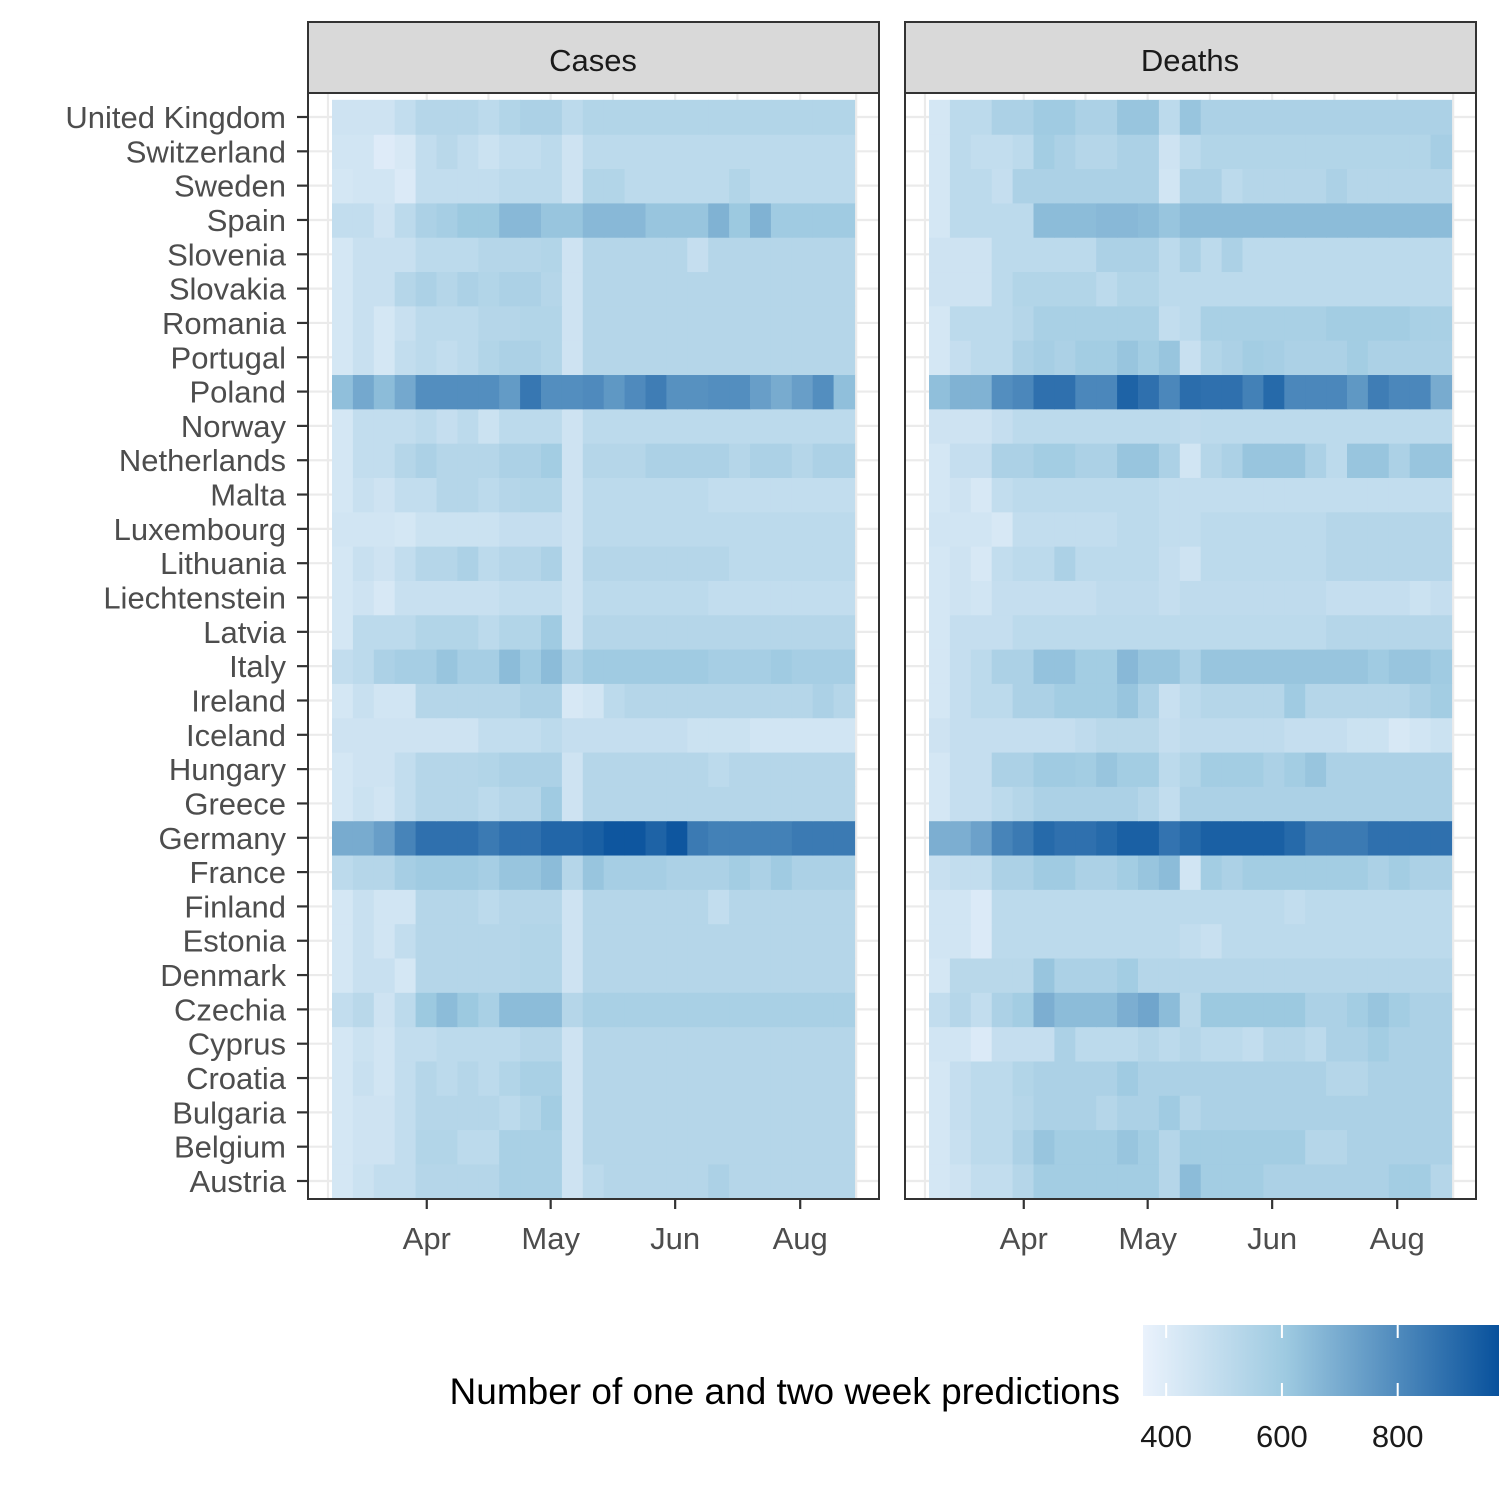 Image resolution: width=1500 pixels, height=1500 pixels. I want to click on y-tick-label: Norway, so click(234, 426).